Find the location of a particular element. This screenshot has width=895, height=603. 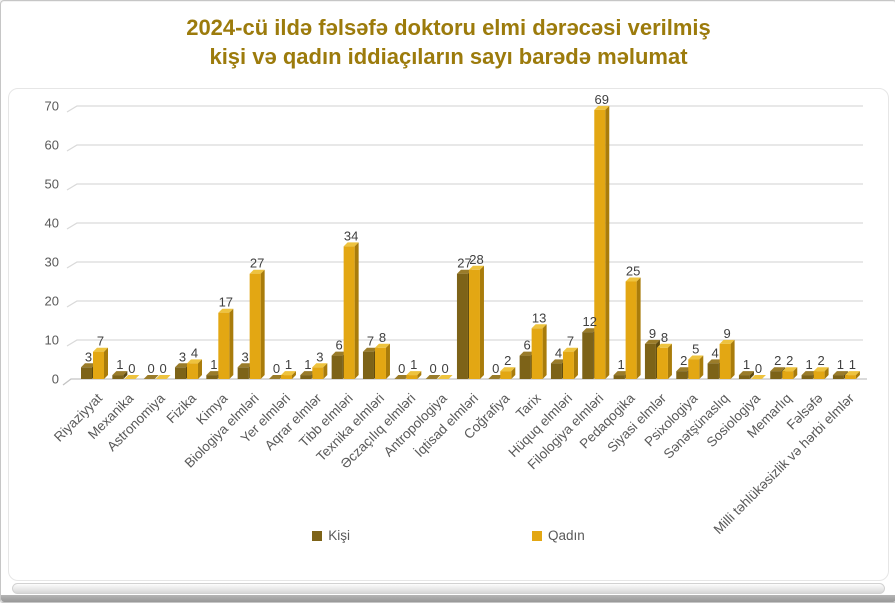

chart-legend: Kişi Qadın is located at coordinates (448, 535).